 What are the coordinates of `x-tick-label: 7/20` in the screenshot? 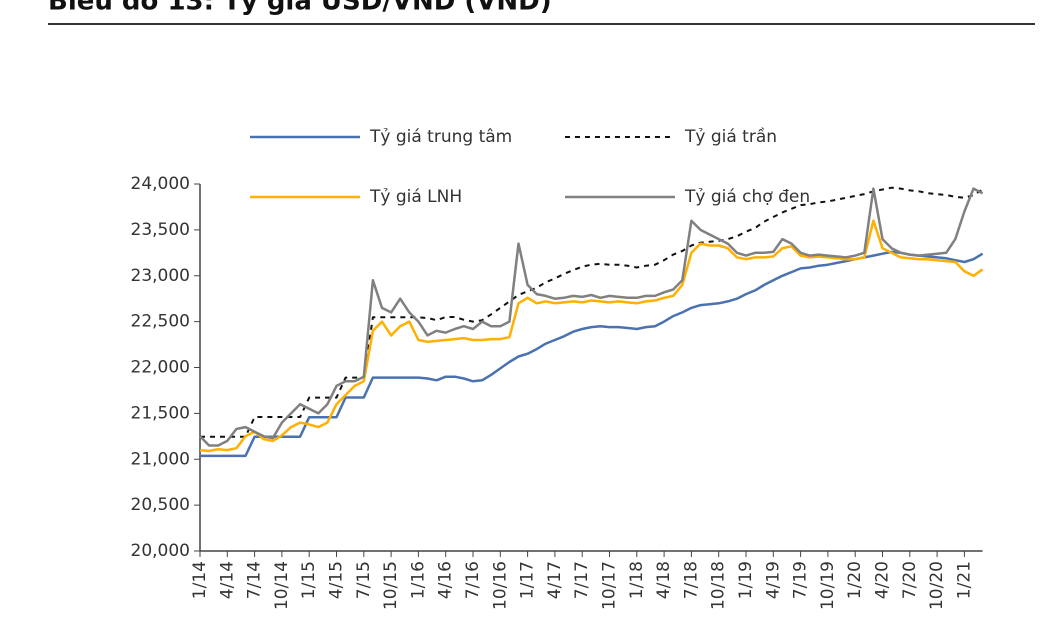 It's located at (910, 580).